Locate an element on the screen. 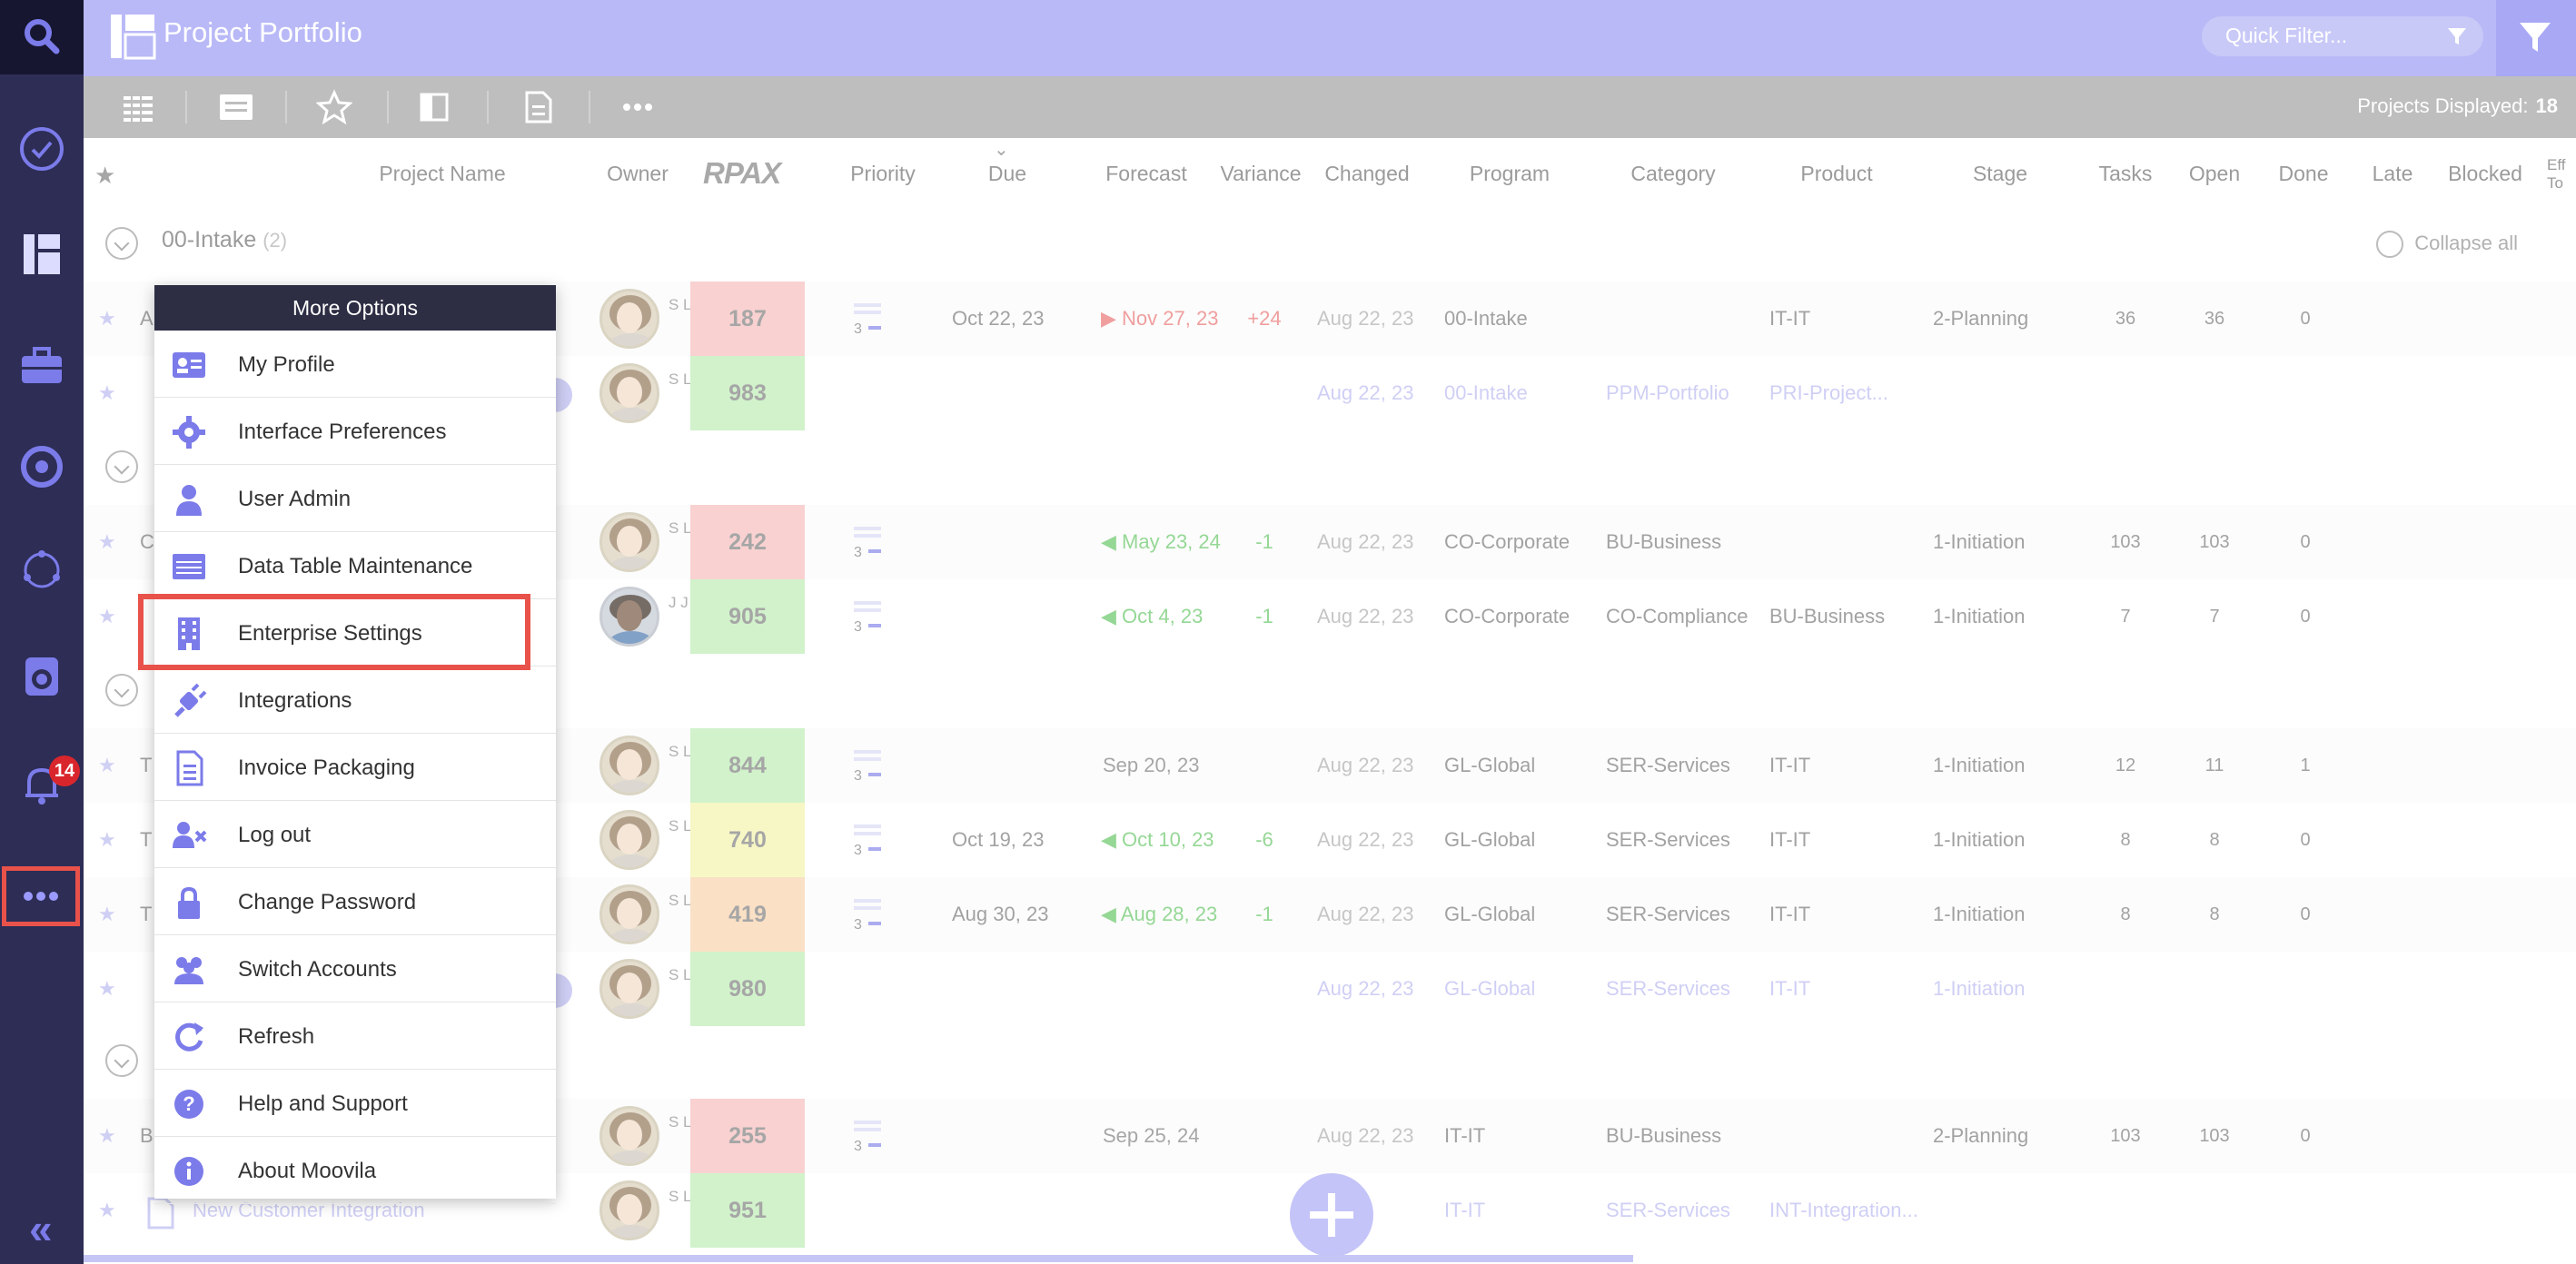 Image resolution: width=2576 pixels, height=1264 pixels. horizontal-scrollbar is located at coordinates (858, 1258).